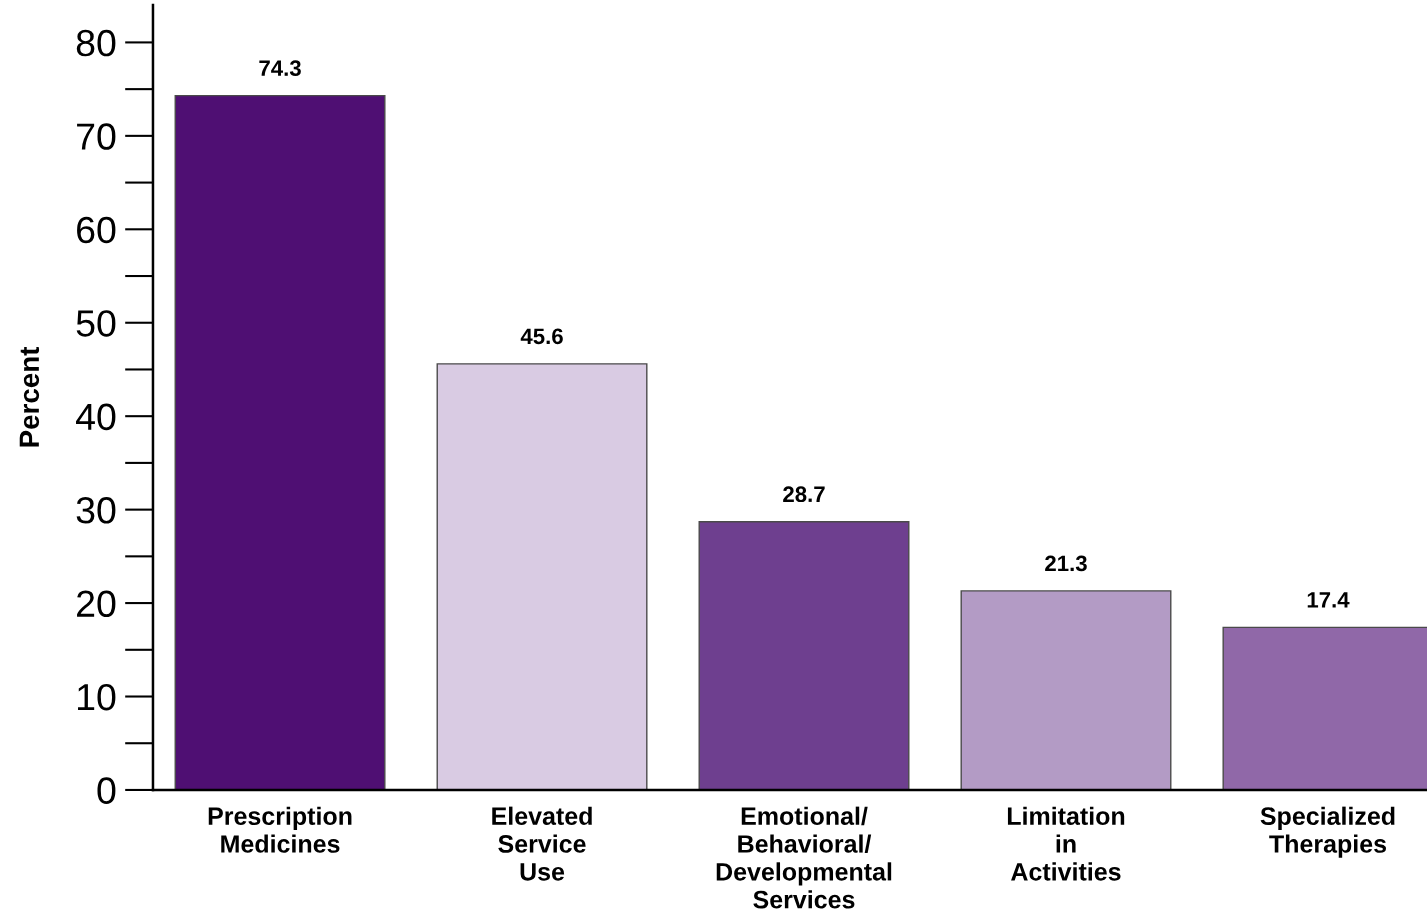  Describe the element at coordinates (1066, 563) in the screenshot. I see `data-label: 21.3` at that location.